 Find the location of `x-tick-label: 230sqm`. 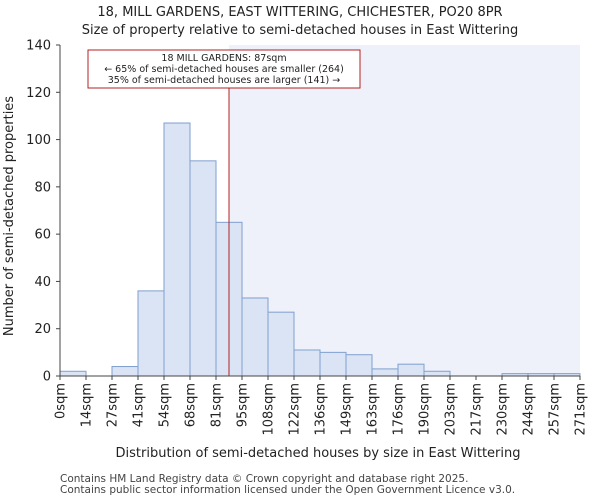

x-tick-label: 230sqm is located at coordinates (503, 409).